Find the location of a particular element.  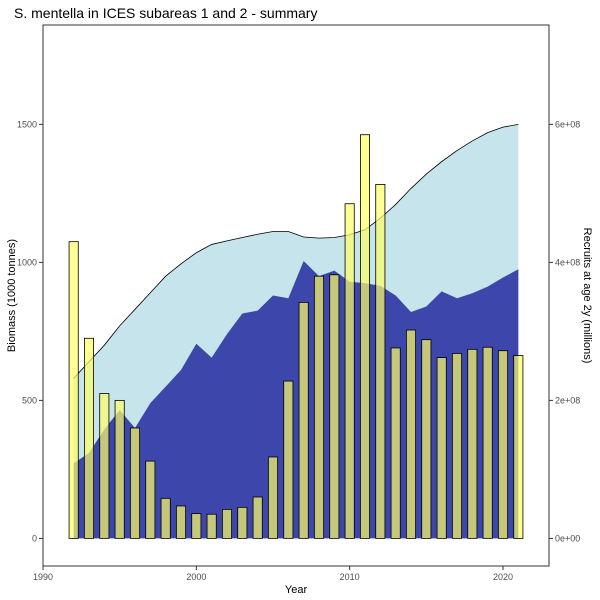

y-tick-label: 1500 is located at coordinates (27, 124).